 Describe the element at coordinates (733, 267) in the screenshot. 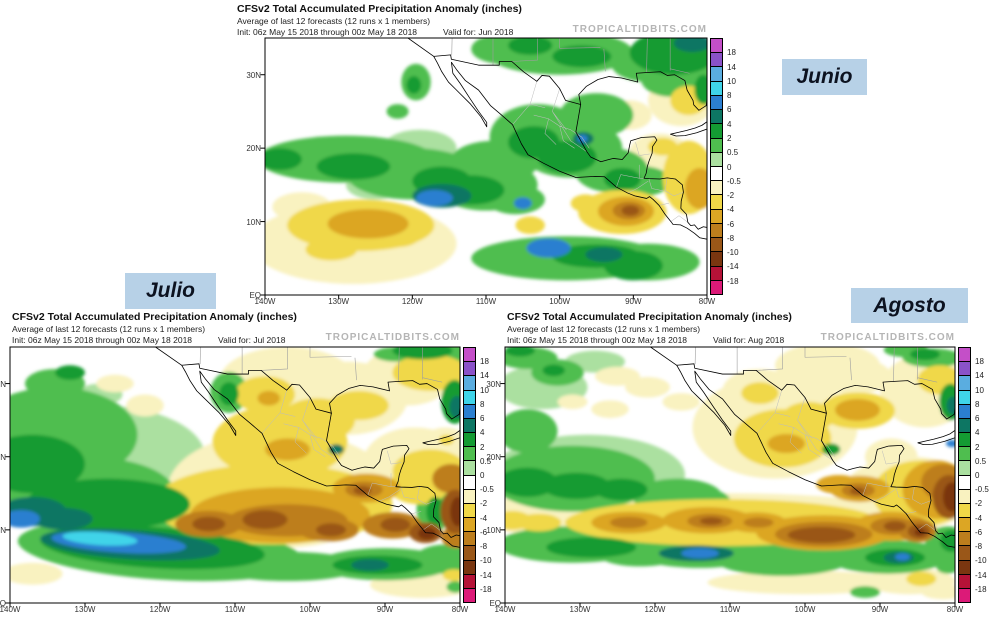

I see `colorbar-tick-label: -14` at that location.